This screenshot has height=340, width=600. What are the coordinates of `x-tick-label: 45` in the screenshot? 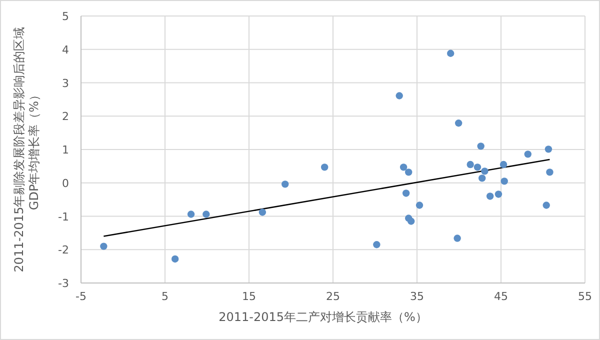 It's located at (501, 296).